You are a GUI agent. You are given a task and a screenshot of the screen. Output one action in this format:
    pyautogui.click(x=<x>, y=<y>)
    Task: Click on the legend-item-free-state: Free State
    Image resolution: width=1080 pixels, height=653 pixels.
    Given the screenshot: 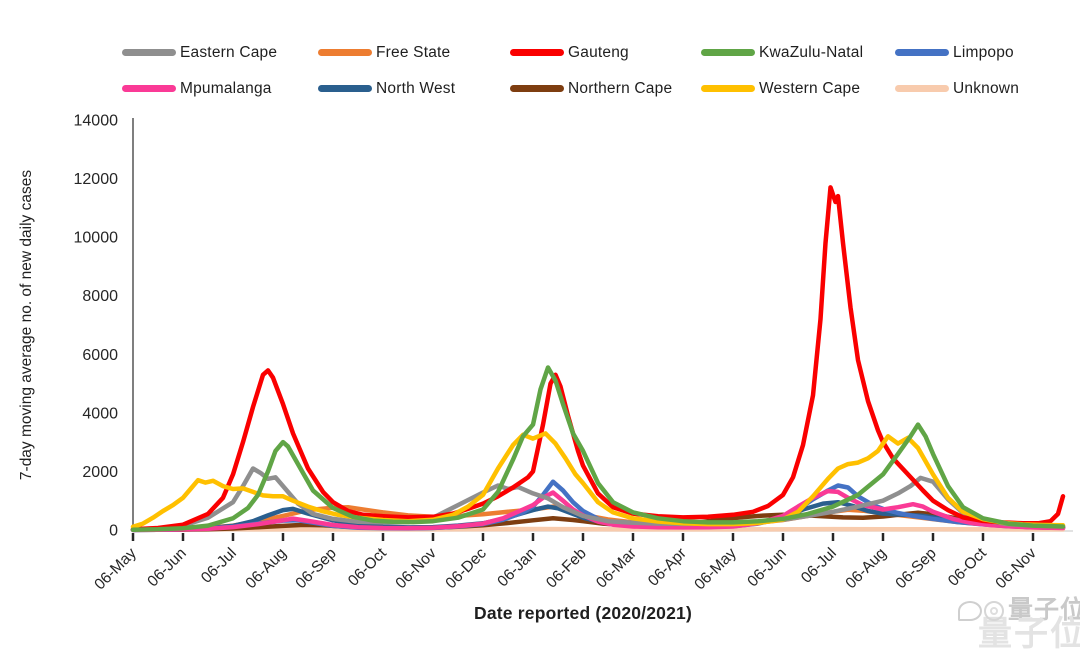 What is the action you would take?
    pyautogui.click(x=414, y=52)
    